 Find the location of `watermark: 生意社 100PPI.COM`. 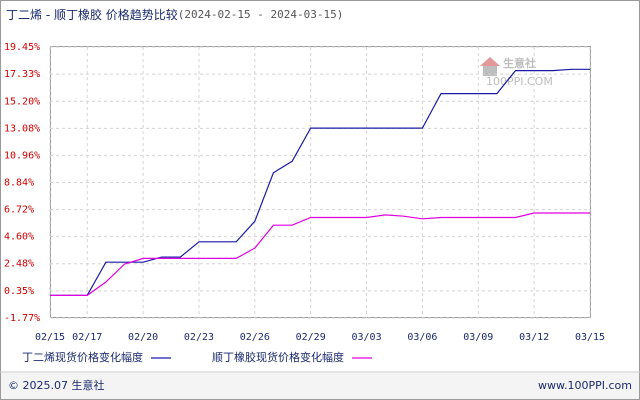

watermark: 生意社 100PPI.COM is located at coordinates (516, 72).